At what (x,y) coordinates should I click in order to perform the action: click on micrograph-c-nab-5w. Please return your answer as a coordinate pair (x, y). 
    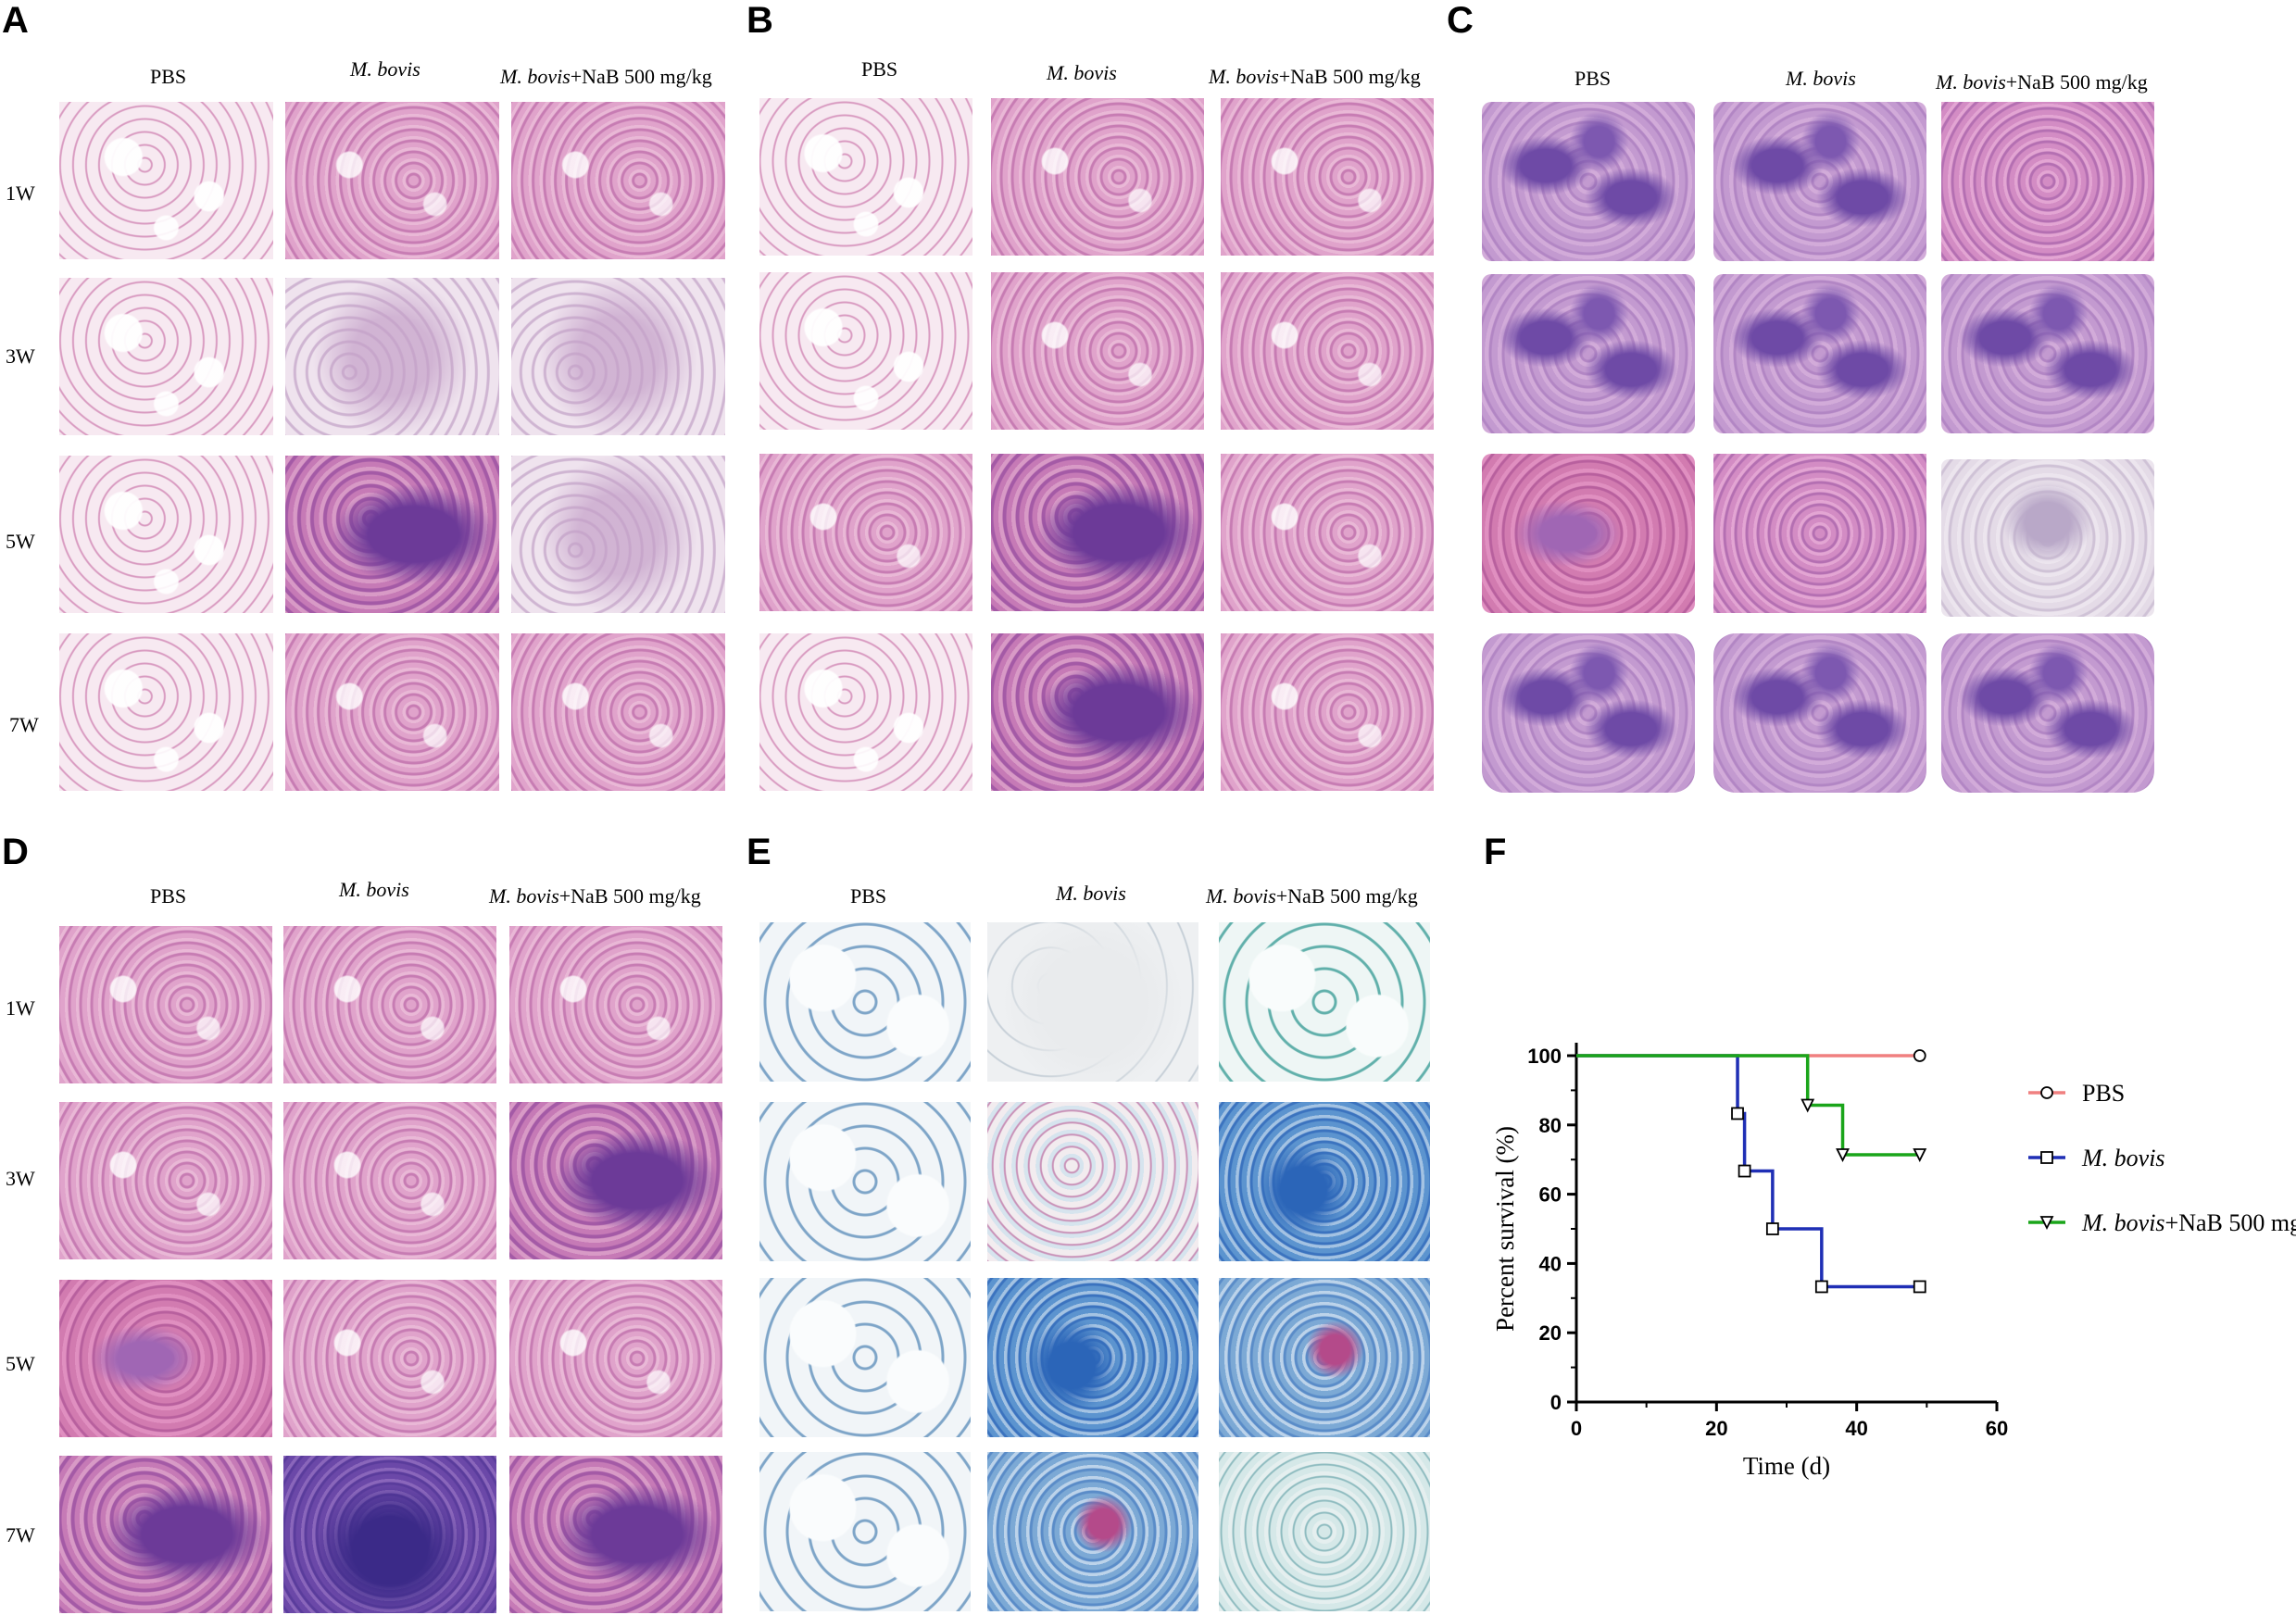
    Looking at the image, I should click on (2047, 538).